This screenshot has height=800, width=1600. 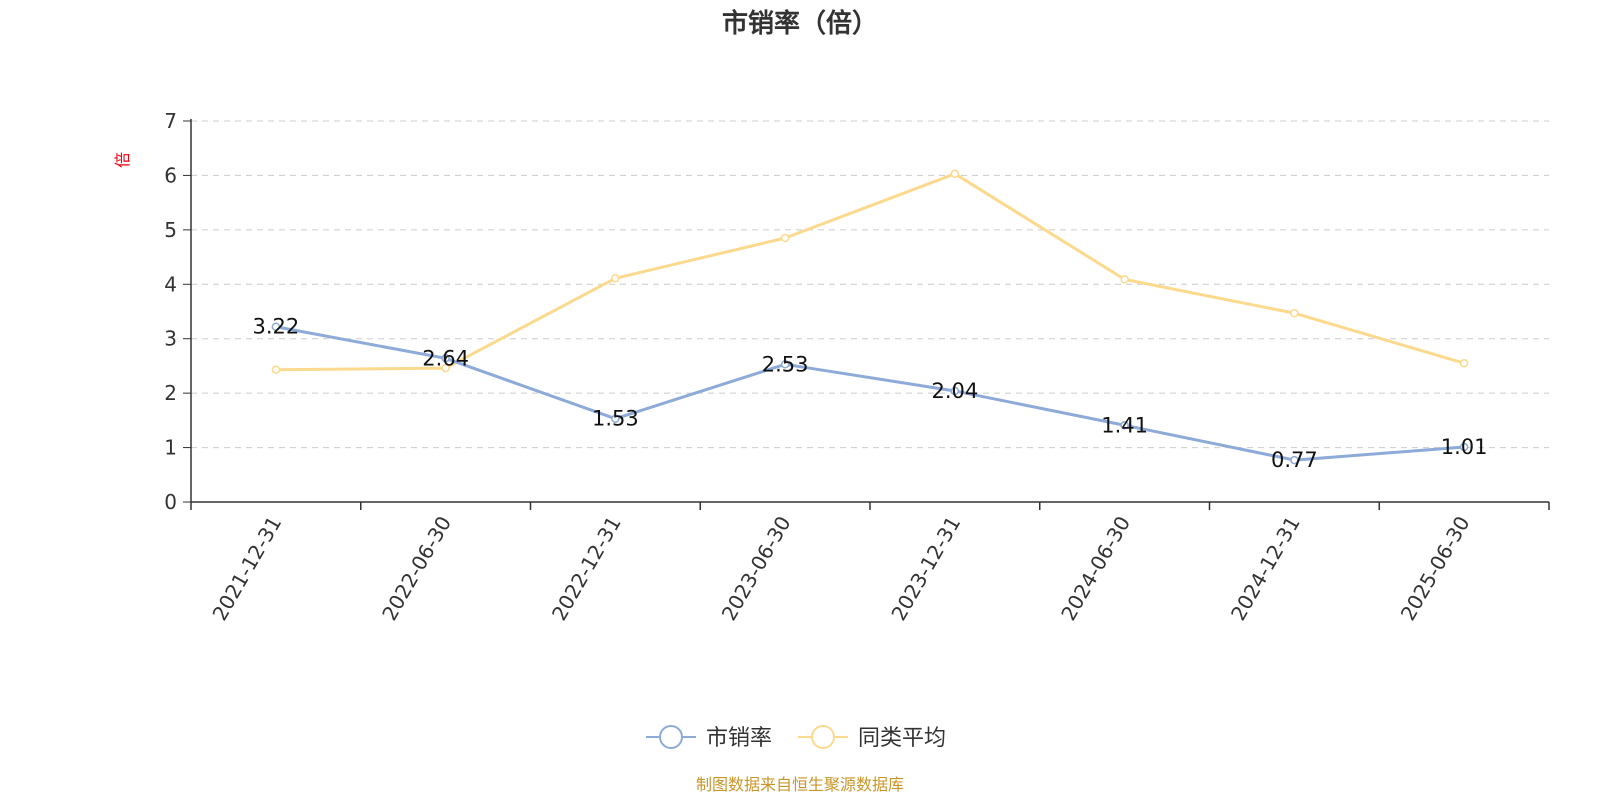 I want to click on y-tick-label: 5, so click(x=170, y=230).